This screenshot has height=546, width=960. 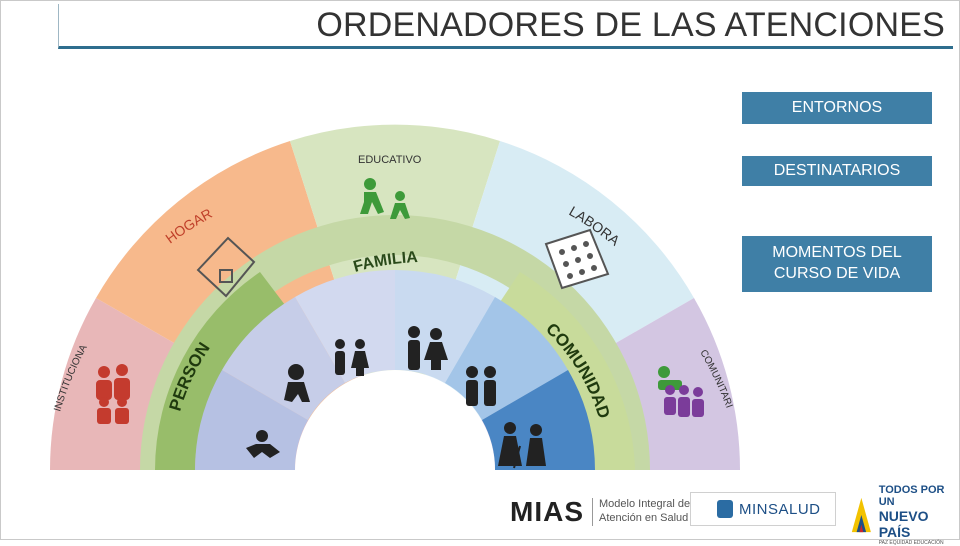 What do you see at coordinates (352, 357) in the screenshot?
I see `adolescents-icon` at bounding box center [352, 357].